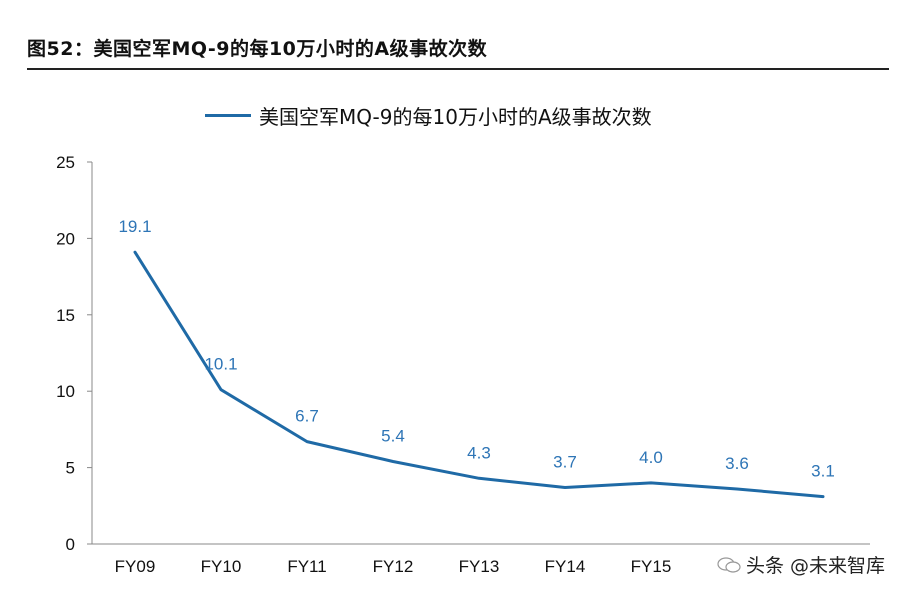  I want to click on watermark: 头条 @未来智库, so click(800, 564).